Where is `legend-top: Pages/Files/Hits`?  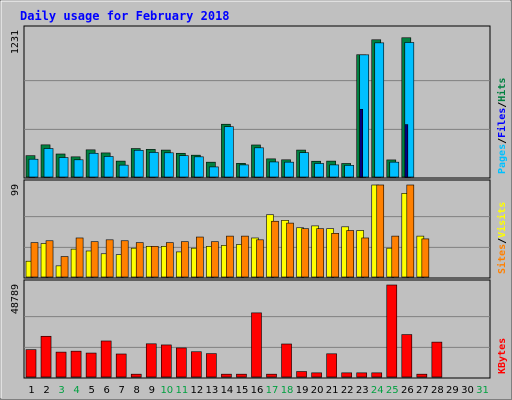
legend-top: Pages/Files/Hits is located at coordinates (502, 126).